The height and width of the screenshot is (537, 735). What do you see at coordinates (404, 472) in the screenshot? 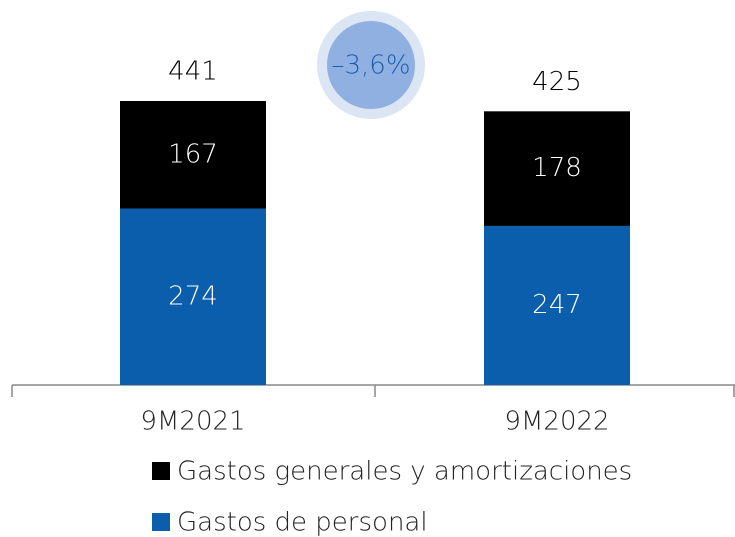
I see `legend-label: Gastos generales y amortizaciones` at bounding box center [404, 472].